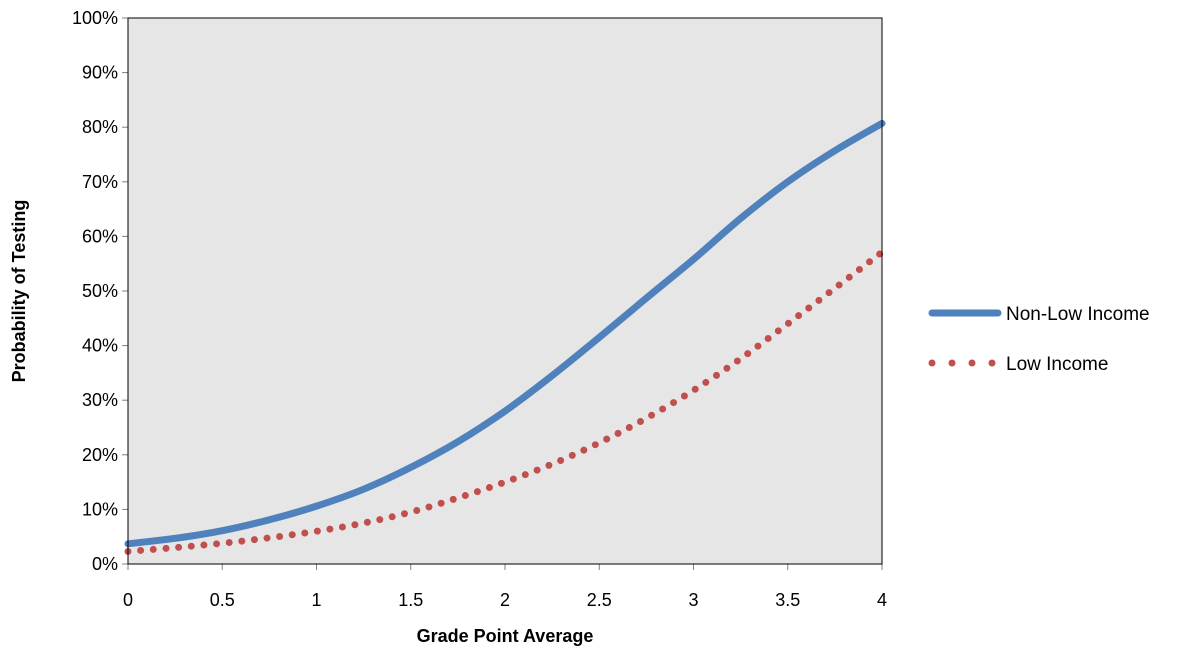 The width and height of the screenshot is (1203, 656). Describe the element at coordinates (505, 600) in the screenshot. I see `x-tick-label: 2` at that location.